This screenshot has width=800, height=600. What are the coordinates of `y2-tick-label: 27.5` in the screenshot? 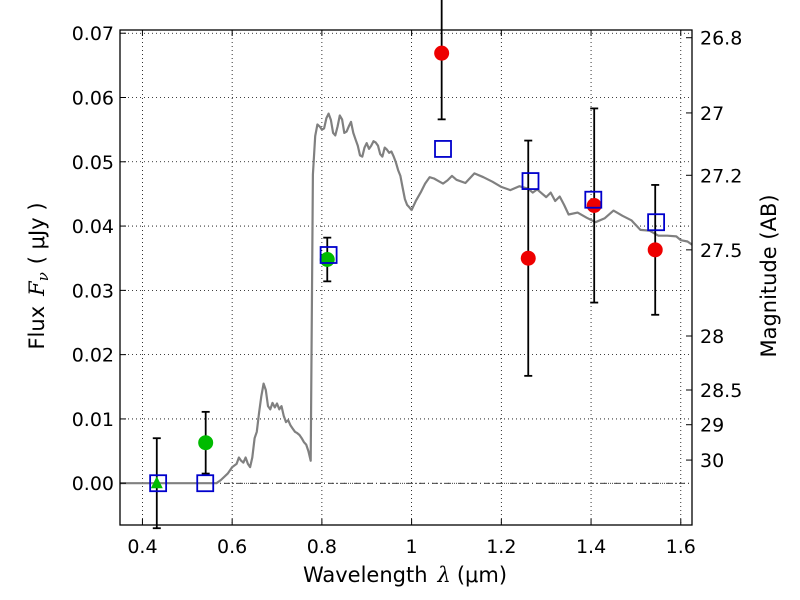 It's located at (721, 251).